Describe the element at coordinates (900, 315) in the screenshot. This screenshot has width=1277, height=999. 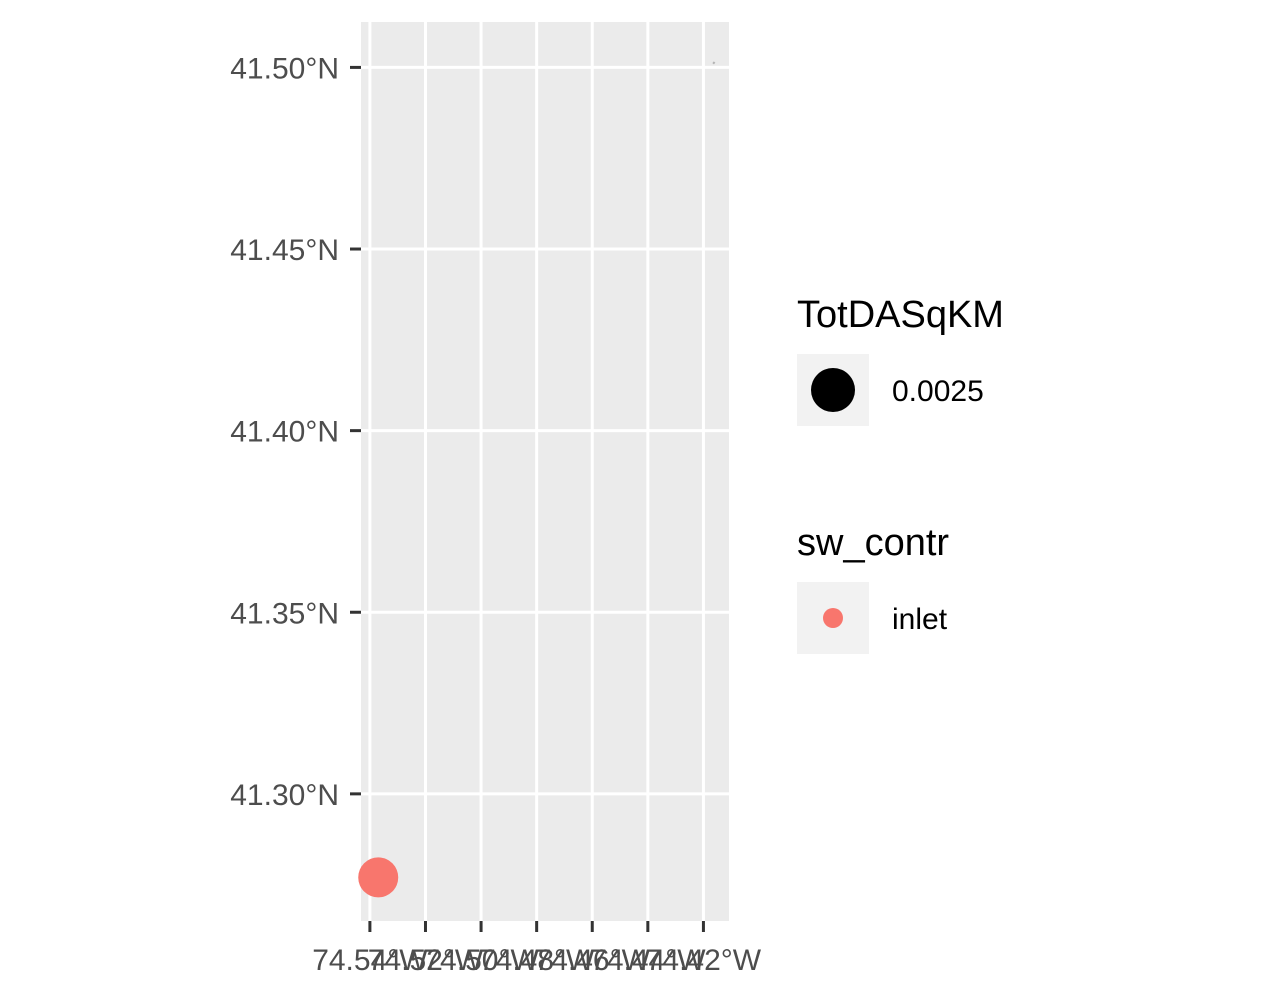
I see `legend-title-0: TotDASqKM` at that location.